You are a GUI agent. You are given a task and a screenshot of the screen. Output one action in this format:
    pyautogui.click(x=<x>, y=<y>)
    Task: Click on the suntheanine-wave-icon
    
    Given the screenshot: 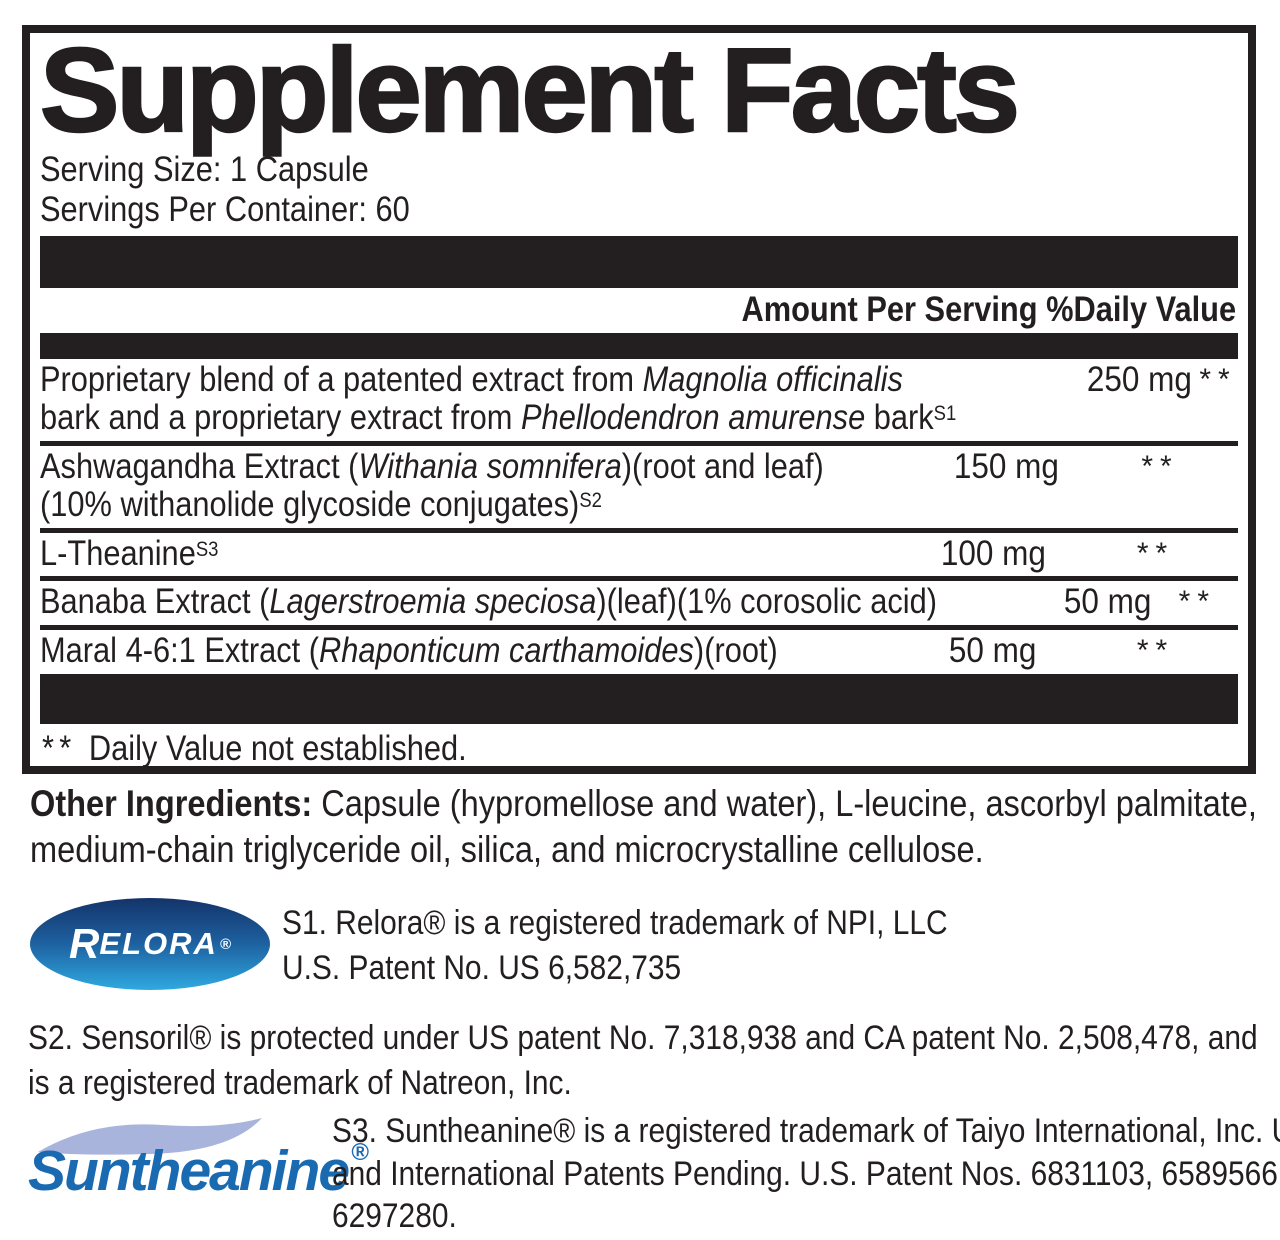 What is the action you would take?
    pyautogui.click(x=150, y=1136)
    